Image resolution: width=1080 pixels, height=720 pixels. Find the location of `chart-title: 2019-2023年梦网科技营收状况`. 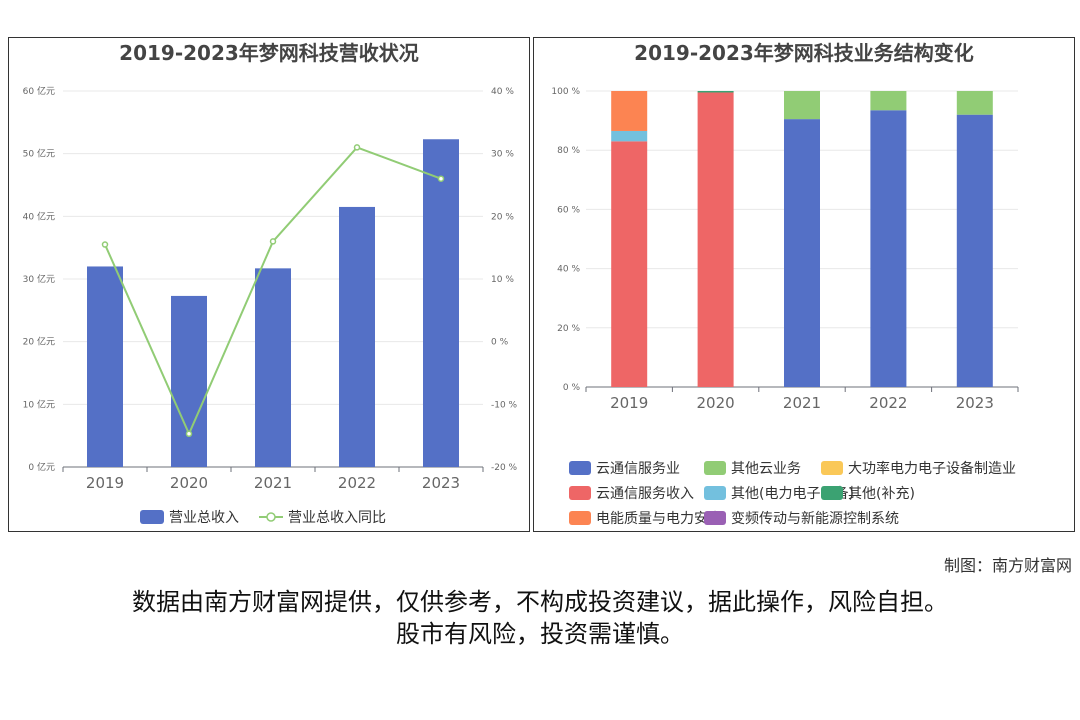

chart-title: 2019-2023年梦网科技营收状况 is located at coordinates (269, 53).